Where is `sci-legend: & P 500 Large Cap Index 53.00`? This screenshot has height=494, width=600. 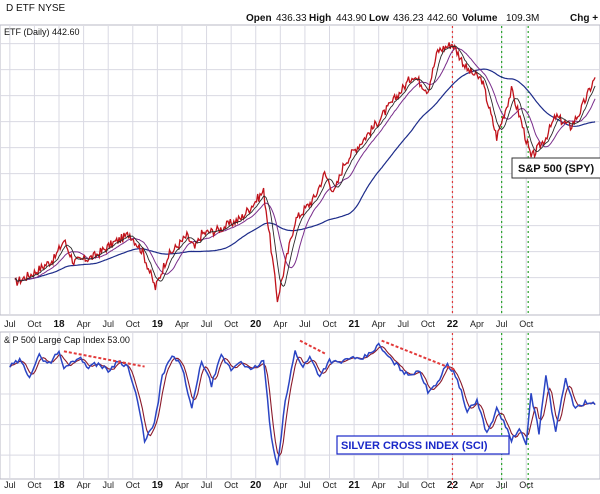 sci-legend: & P 500 Large Cap Index 53.00 is located at coordinates (67, 340).